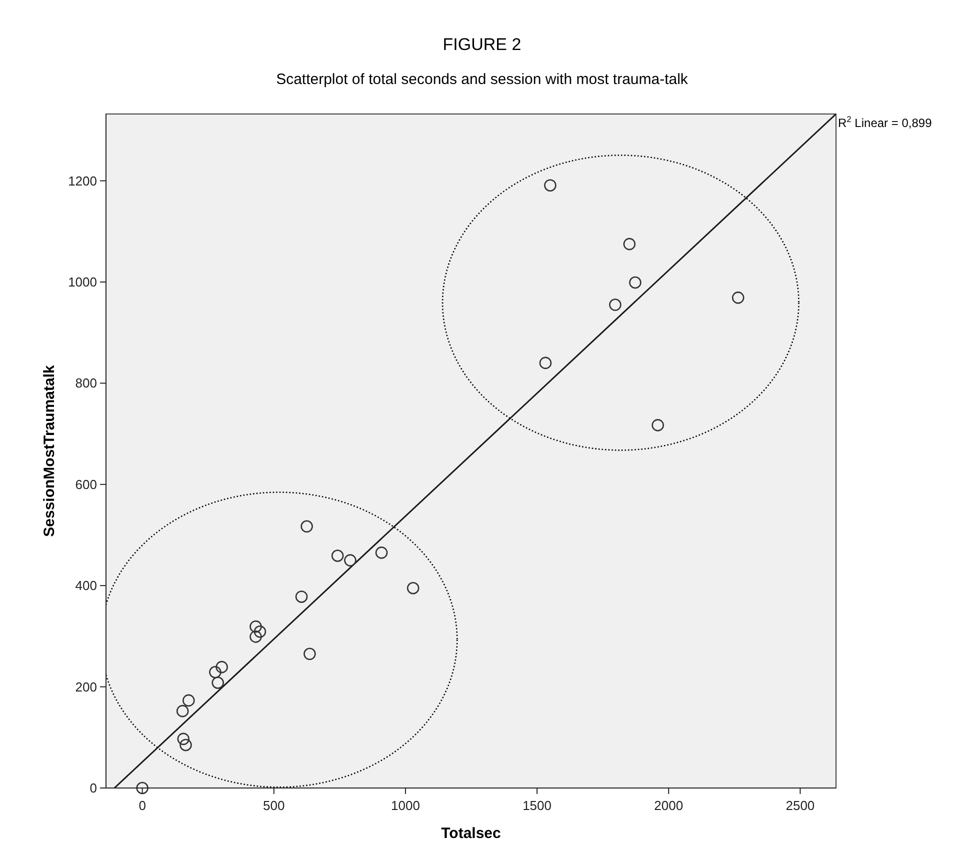  Describe the element at coordinates (142, 805) in the screenshot. I see `x-tick-label: 0` at that location.